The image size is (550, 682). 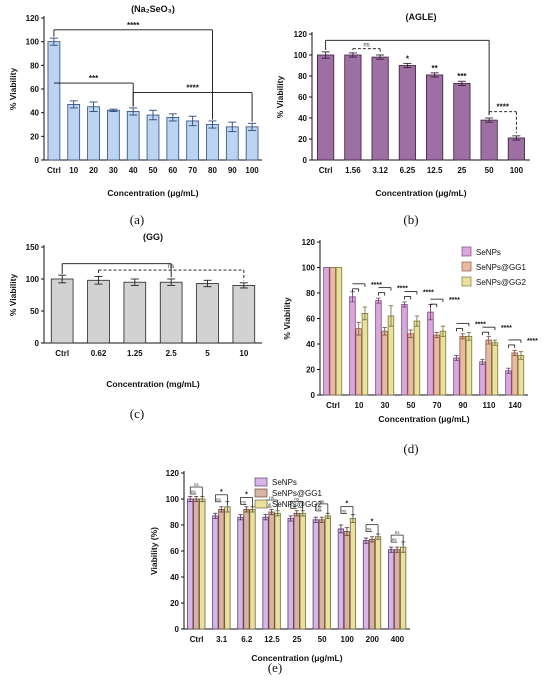 What do you see at coordinates (420, 193) in the screenshot?
I see `x-axis-title: Concentration (μg/mL)` at bounding box center [420, 193].